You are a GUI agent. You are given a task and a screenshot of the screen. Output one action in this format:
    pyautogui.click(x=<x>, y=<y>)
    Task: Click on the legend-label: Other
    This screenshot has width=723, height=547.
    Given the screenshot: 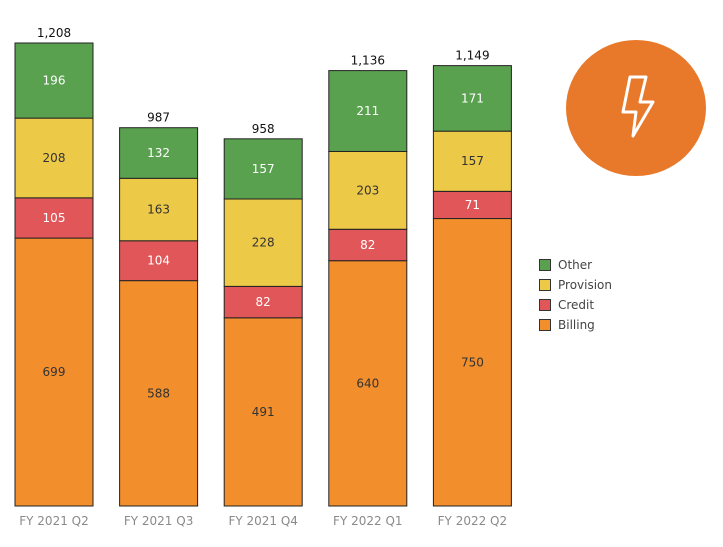 What is the action you would take?
    pyautogui.click(x=575, y=265)
    